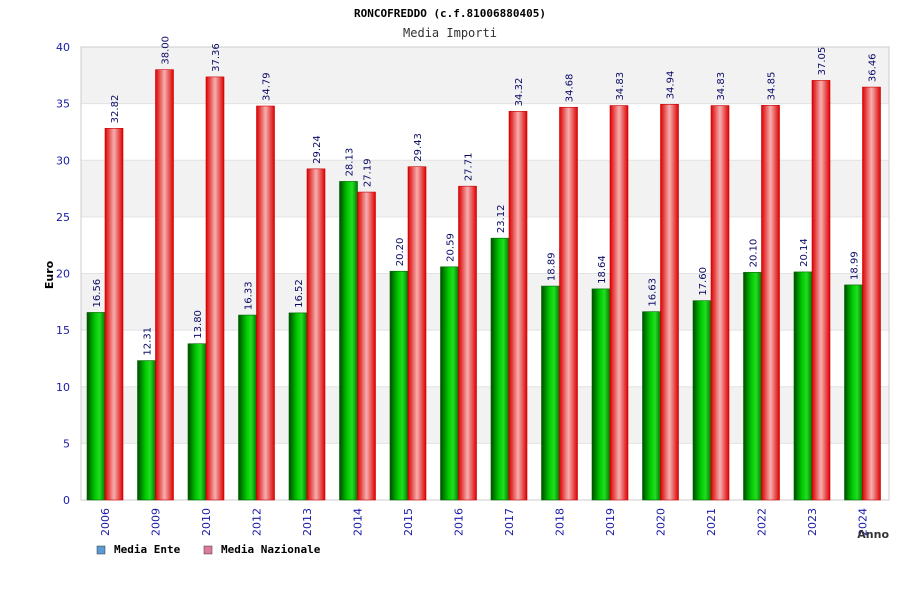 The image size is (900, 600). What do you see at coordinates (812, 522) in the screenshot?
I see `x-tick-label: 2023` at bounding box center [812, 522].